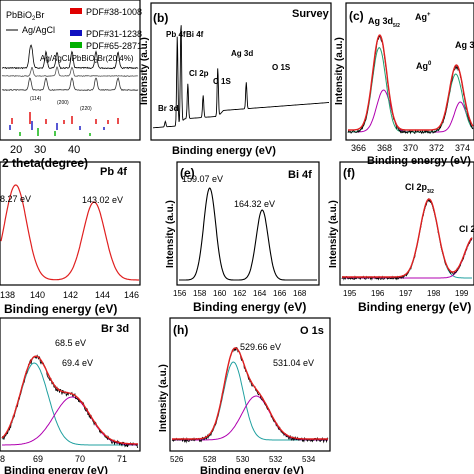  I want to click on panel-b-tag: (b), so click(160, 18).